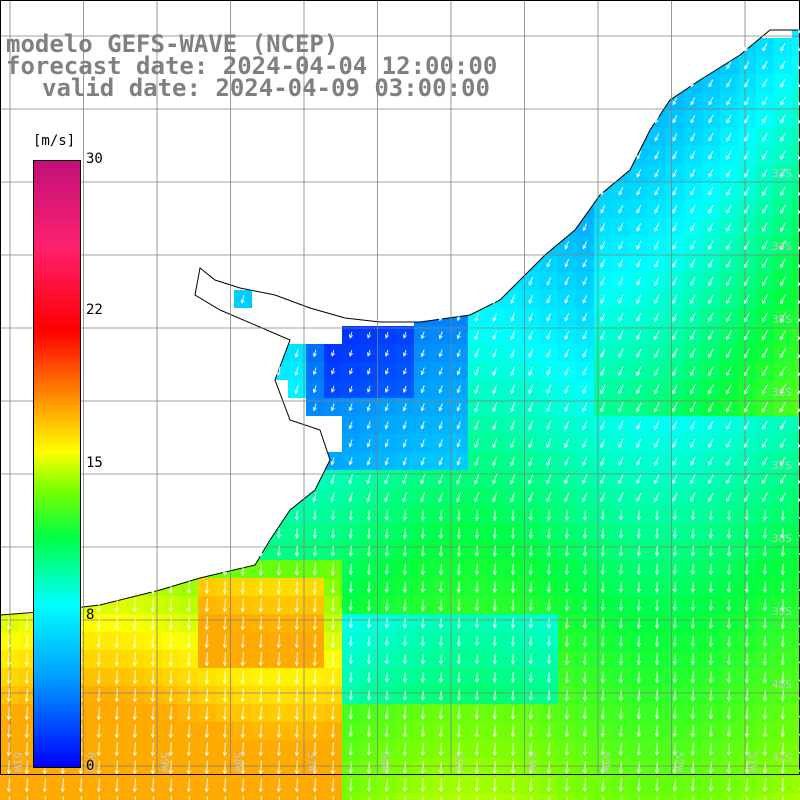 This screenshot has width=800, height=800. What do you see at coordinates (311, 762) in the screenshot?
I see `lon-label: 57W` at bounding box center [311, 762].